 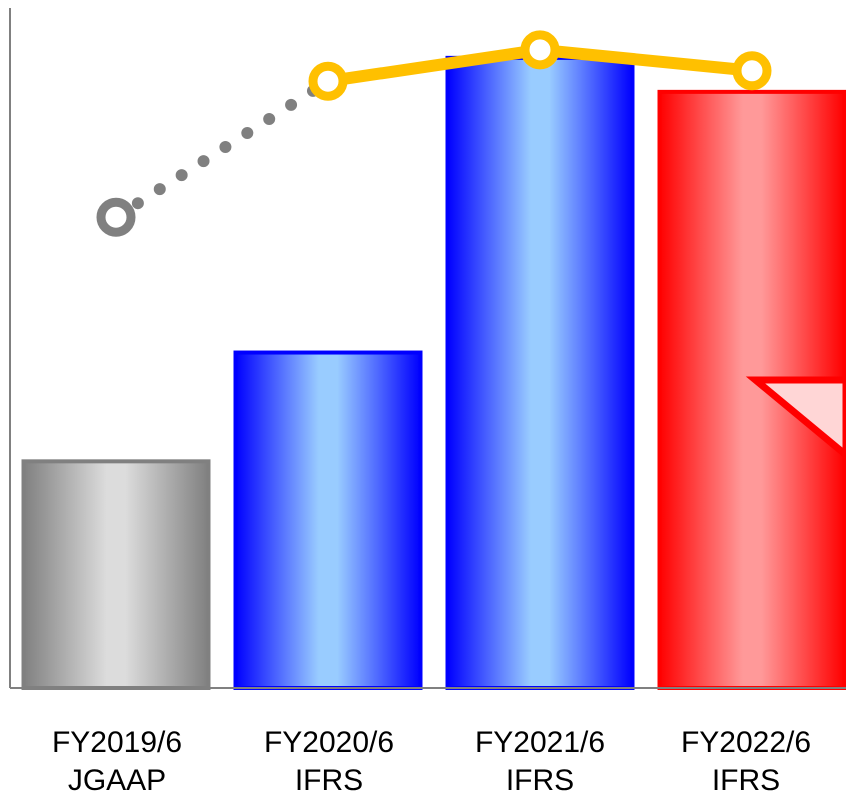 I want to click on x-tick-label-line2: JGAAP, so click(x=117, y=781).